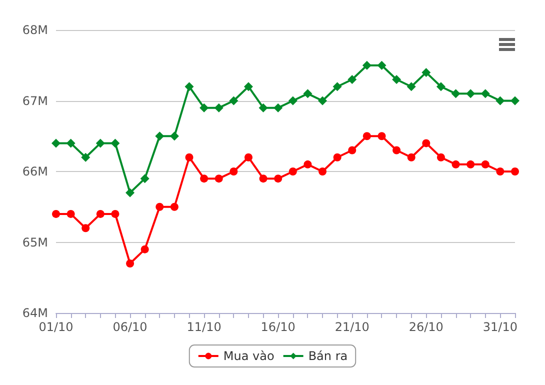 The height and width of the screenshot is (385, 545). What do you see at coordinates (278, 327) in the screenshot?
I see `x-tick-label: 16/10` at bounding box center [278, 327].